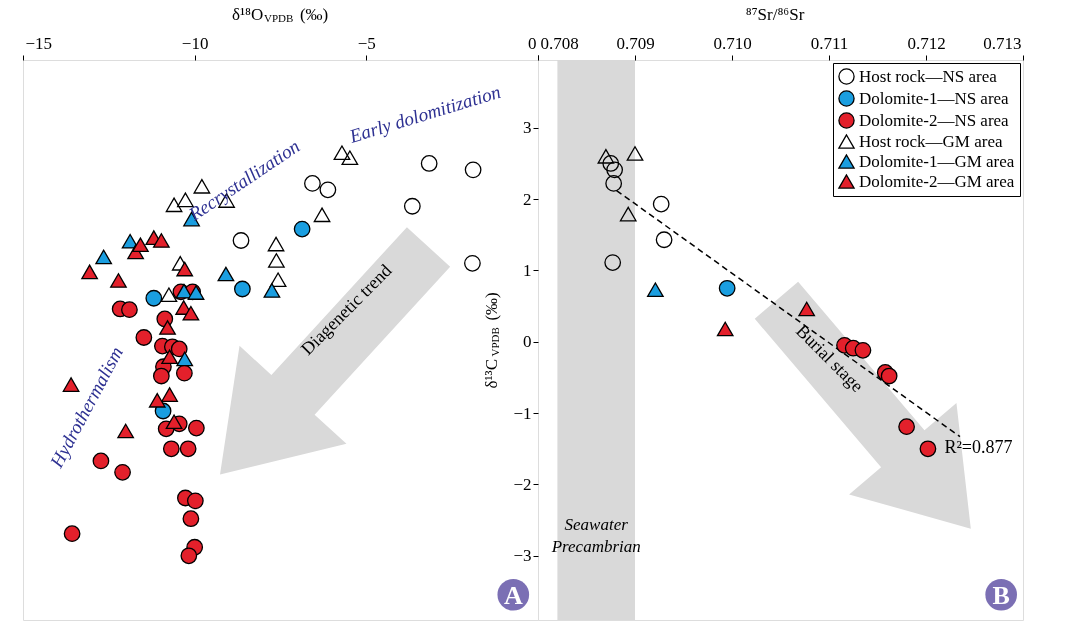  I want to click on x-tick-label: 0.708, so click(559, 43).